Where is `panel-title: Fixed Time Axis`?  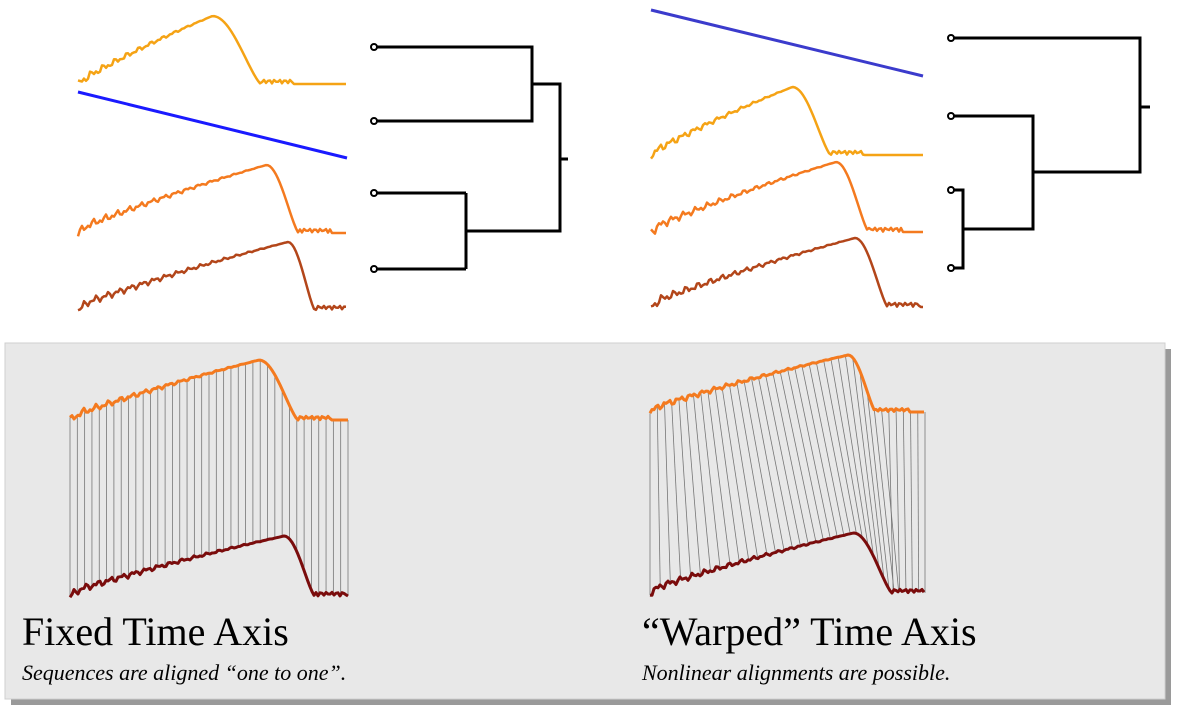
panel-title: Fixed Time Axis is located at coordinates (155, 631).